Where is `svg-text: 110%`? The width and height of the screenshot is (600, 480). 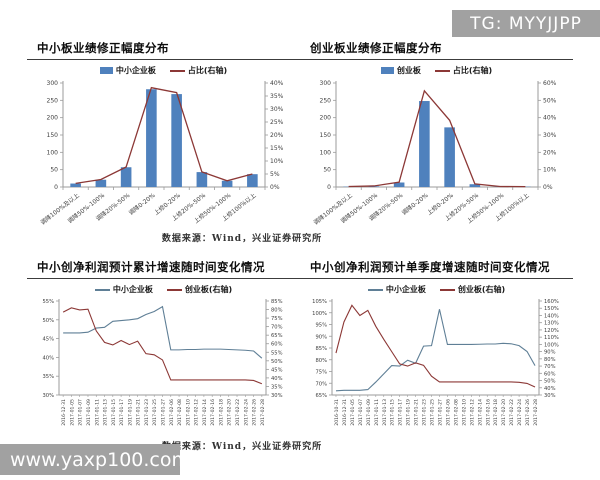
svg-text: 110% is located at coordinates (551, 338).